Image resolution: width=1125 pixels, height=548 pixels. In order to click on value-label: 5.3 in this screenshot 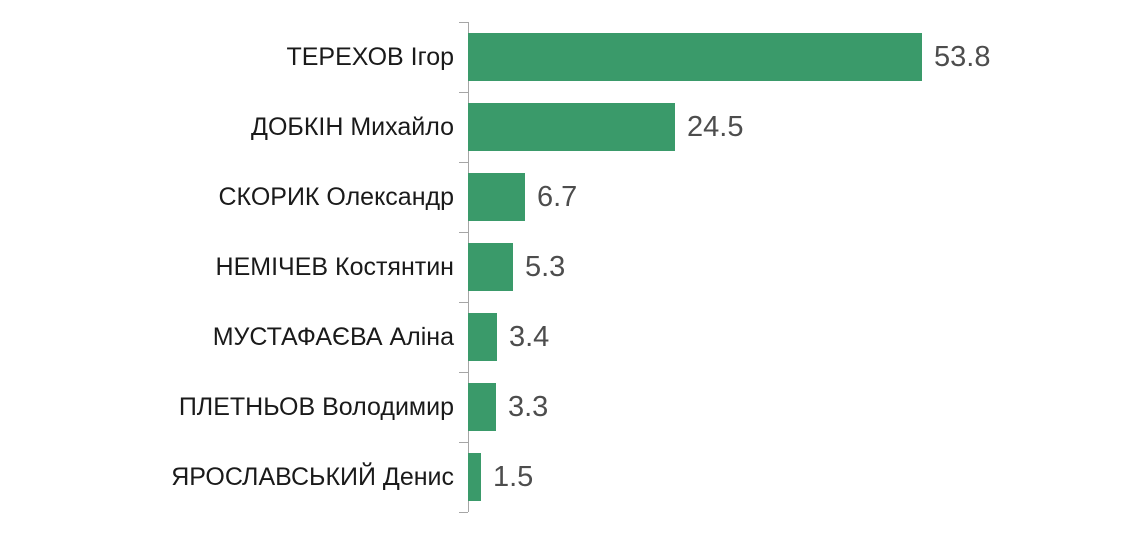, I will do `click(545, 266)`.